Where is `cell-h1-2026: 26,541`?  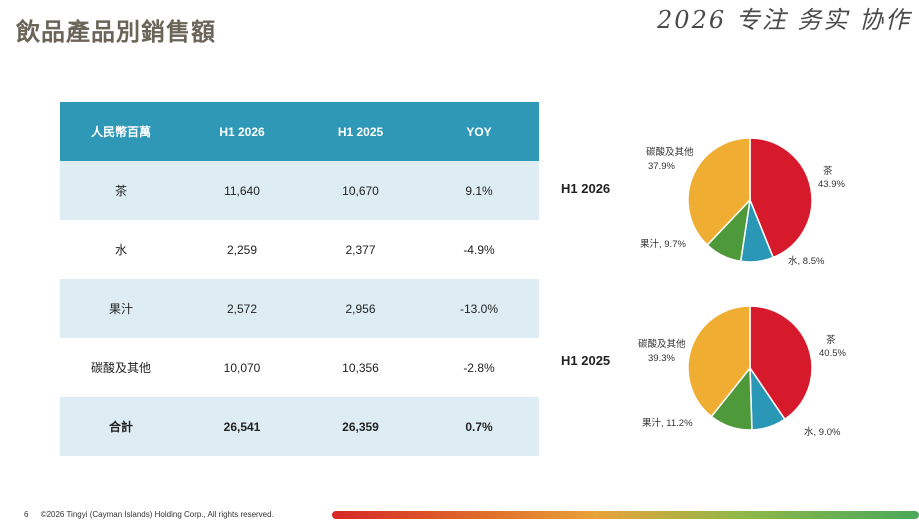
cell-h1-2026: 26,541 is located at coordinates (242, 426).